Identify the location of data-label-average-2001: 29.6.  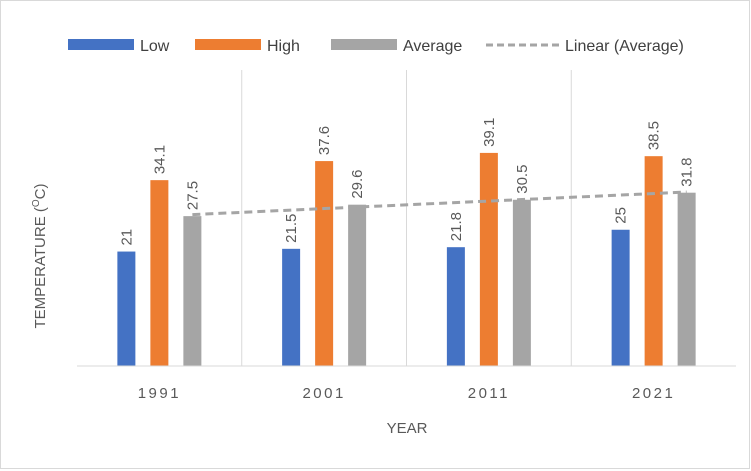
(357, 183).